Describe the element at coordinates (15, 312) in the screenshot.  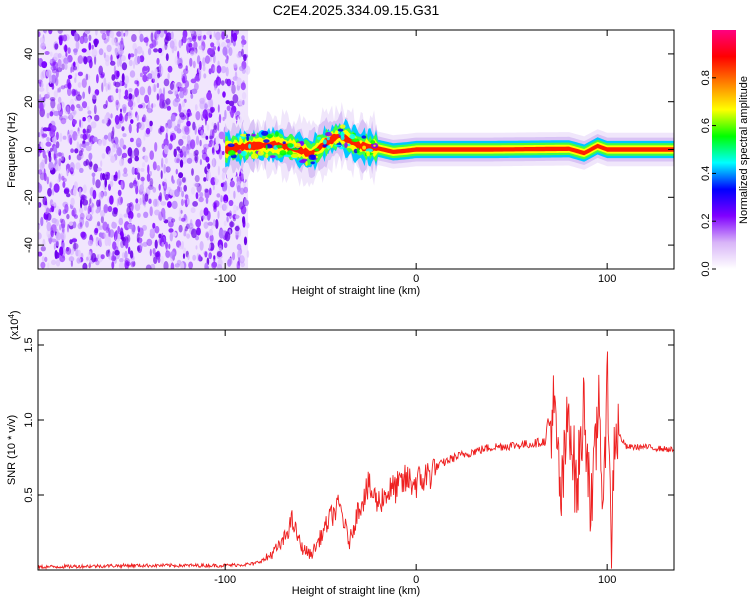
I see `snr-multiplier-close: )` at that location.